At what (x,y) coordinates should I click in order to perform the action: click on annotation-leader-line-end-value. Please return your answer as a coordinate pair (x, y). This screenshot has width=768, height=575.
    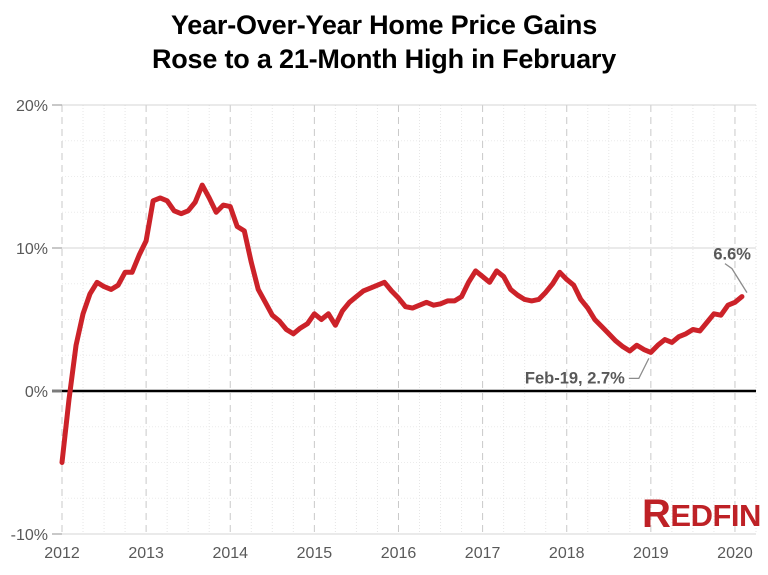
    Looking at the image, I should click on (736, 278).